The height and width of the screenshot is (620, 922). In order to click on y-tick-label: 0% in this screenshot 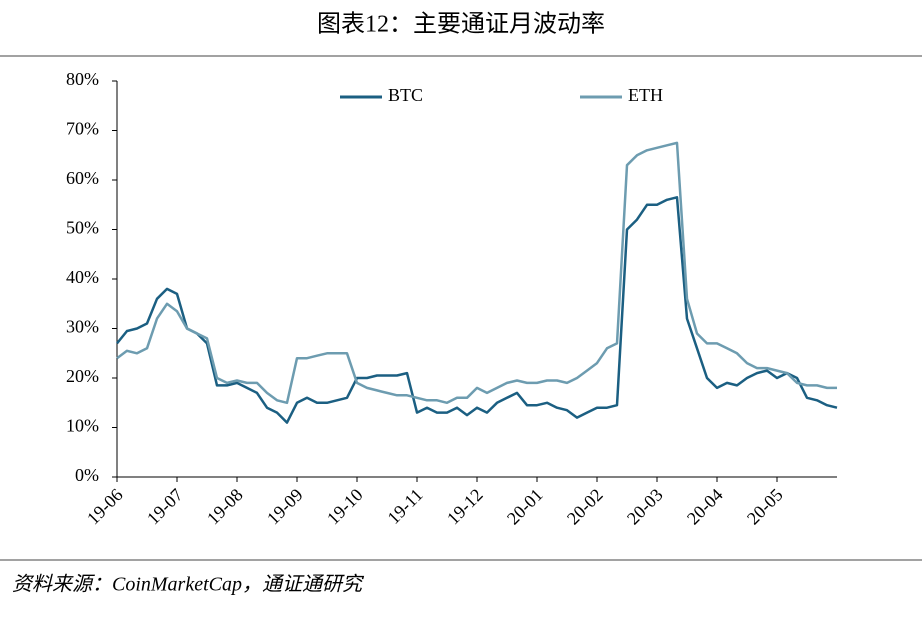, I will do `click(87, 475)`.